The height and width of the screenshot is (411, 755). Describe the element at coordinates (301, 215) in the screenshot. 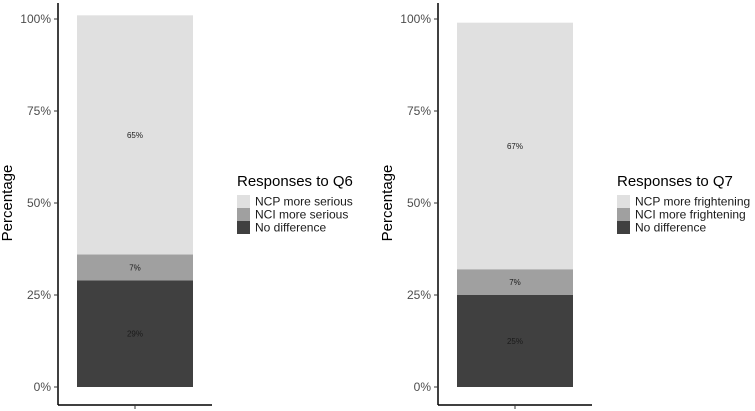

I see `legend-label: NCI more serious` at that location.